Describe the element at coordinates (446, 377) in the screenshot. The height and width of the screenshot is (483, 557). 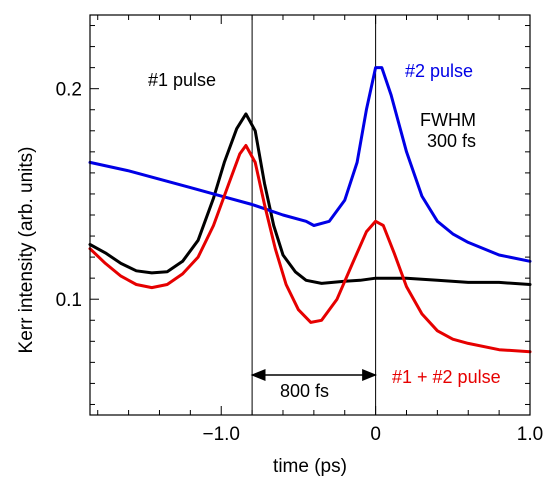
I see `annotation-sum-pulse: #1 + #2 pulse` at that location.